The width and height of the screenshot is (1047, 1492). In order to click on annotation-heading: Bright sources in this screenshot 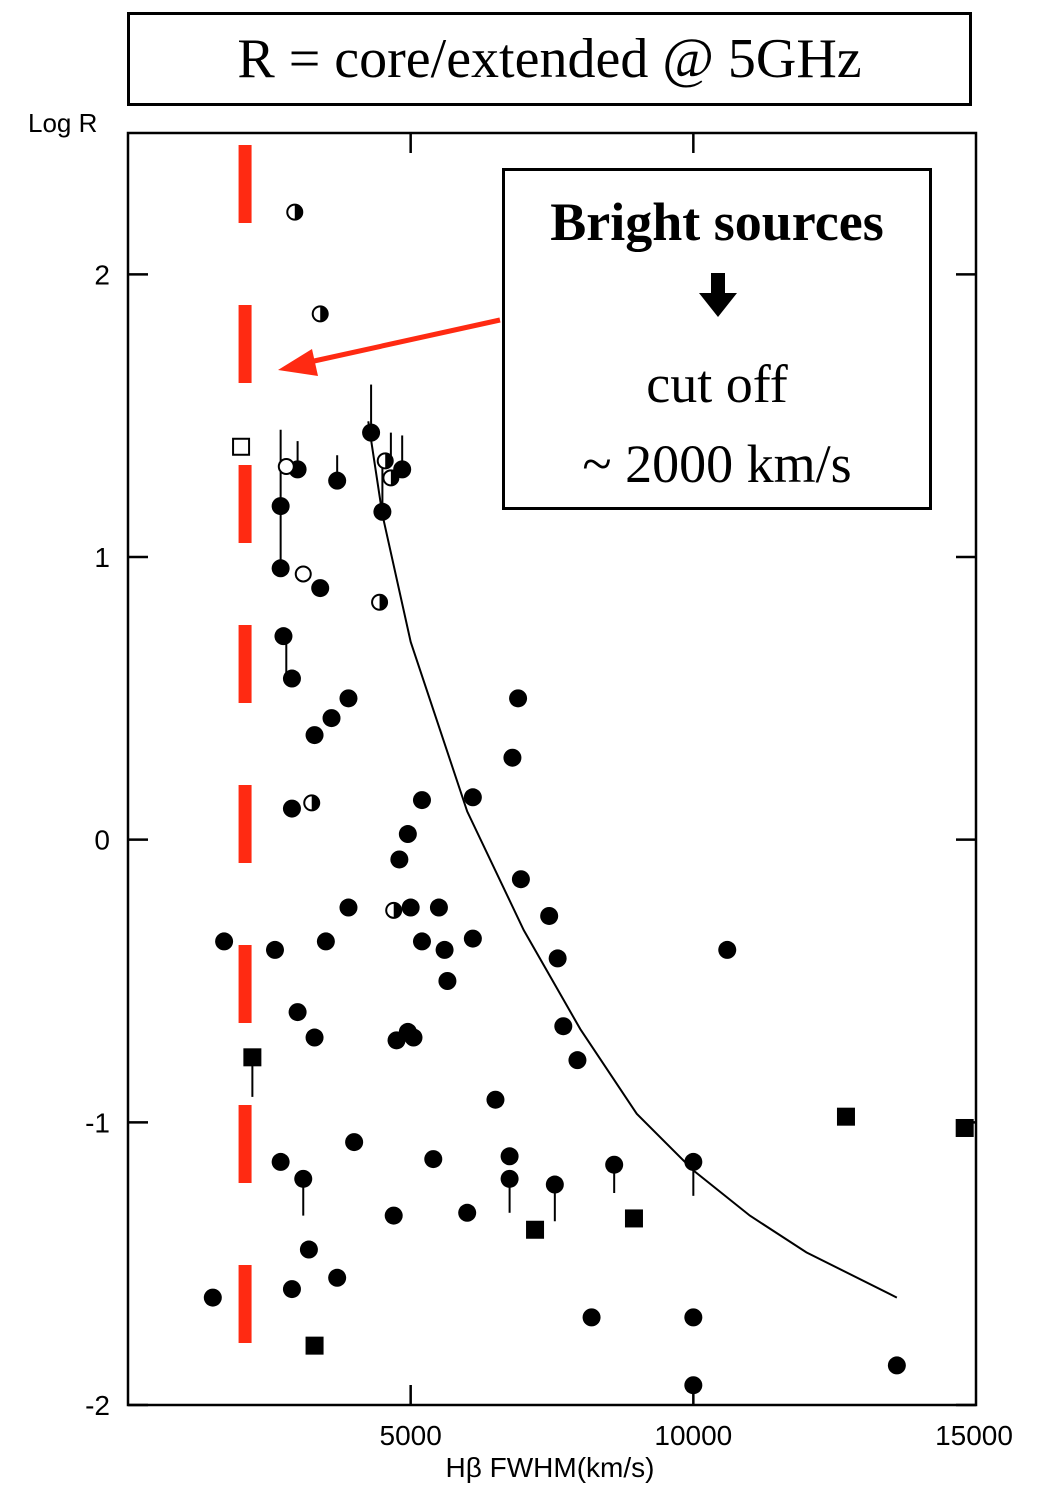, I will do `click(717, 222)`.